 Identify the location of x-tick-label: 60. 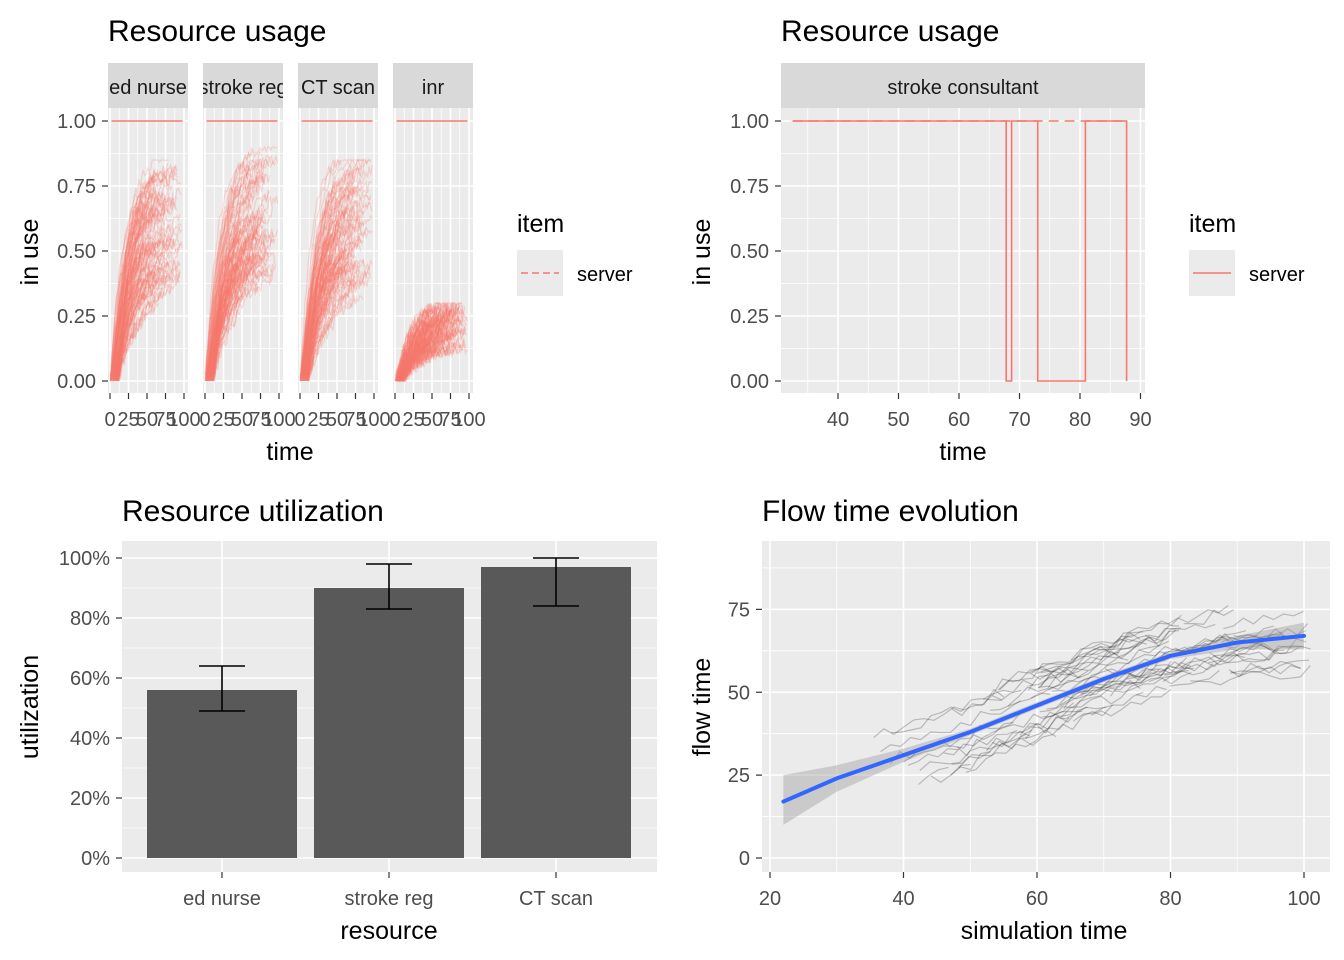
(959, 420).